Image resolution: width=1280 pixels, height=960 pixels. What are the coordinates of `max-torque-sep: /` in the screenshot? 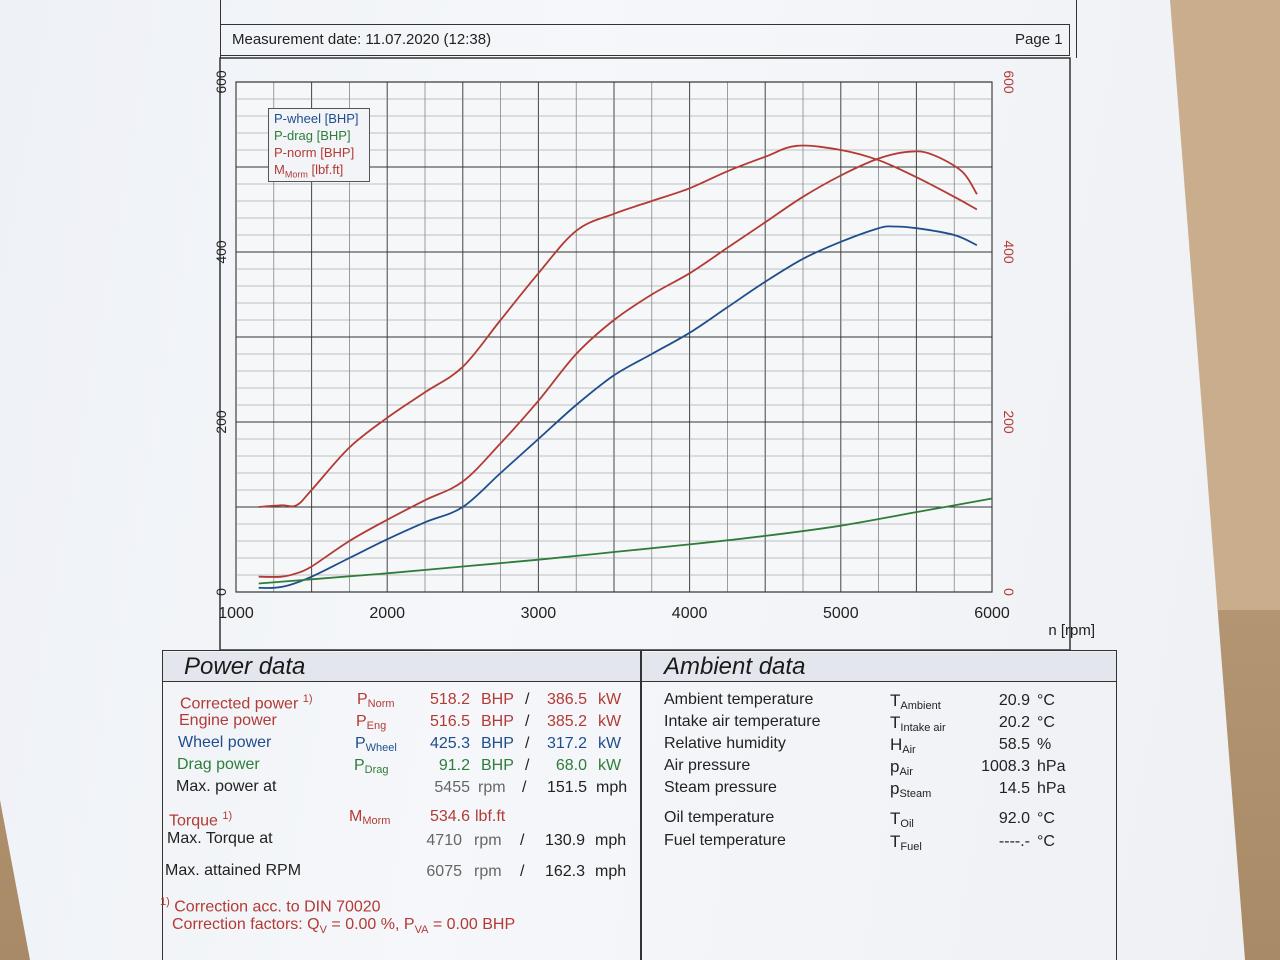 It's located at (522, 840).